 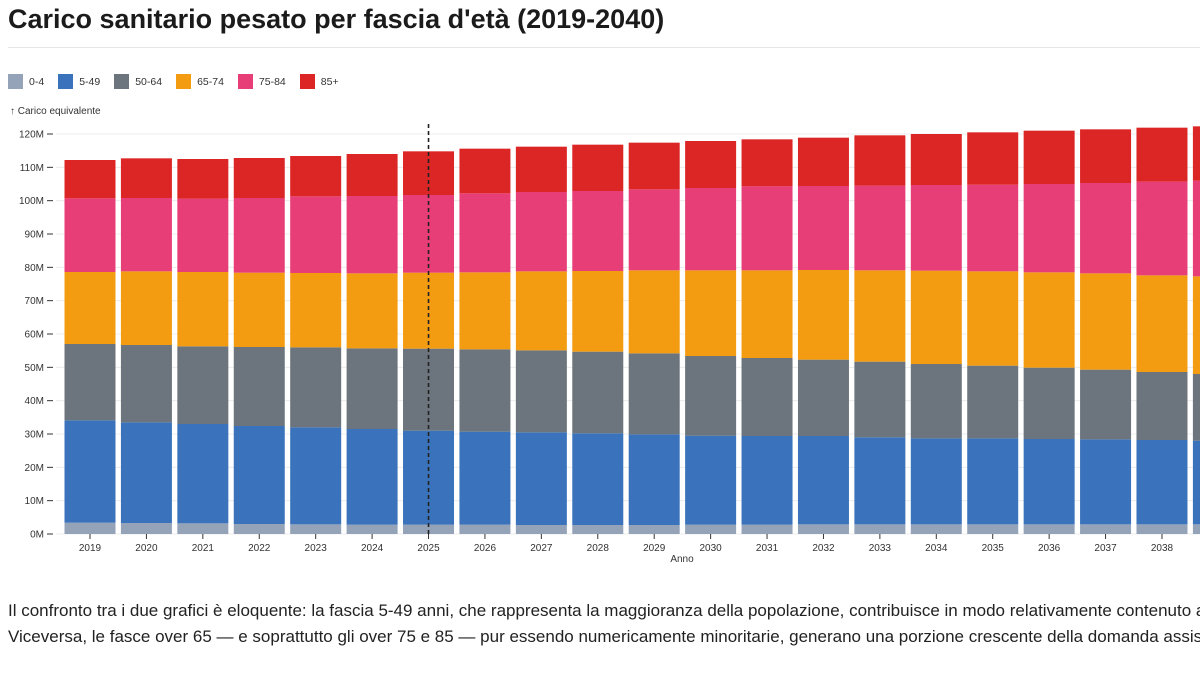 What do you see at coordinates (26, 81) in the screenshot?
I see `legend-item: 0-4` at bounding box center [26, 81].